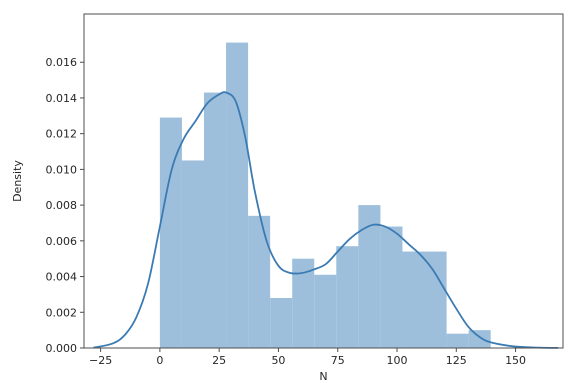 Image resolution: width=569 pixels, height=383 pixels. I want to click on y-tick-label: 0.000, so click(62, 348).